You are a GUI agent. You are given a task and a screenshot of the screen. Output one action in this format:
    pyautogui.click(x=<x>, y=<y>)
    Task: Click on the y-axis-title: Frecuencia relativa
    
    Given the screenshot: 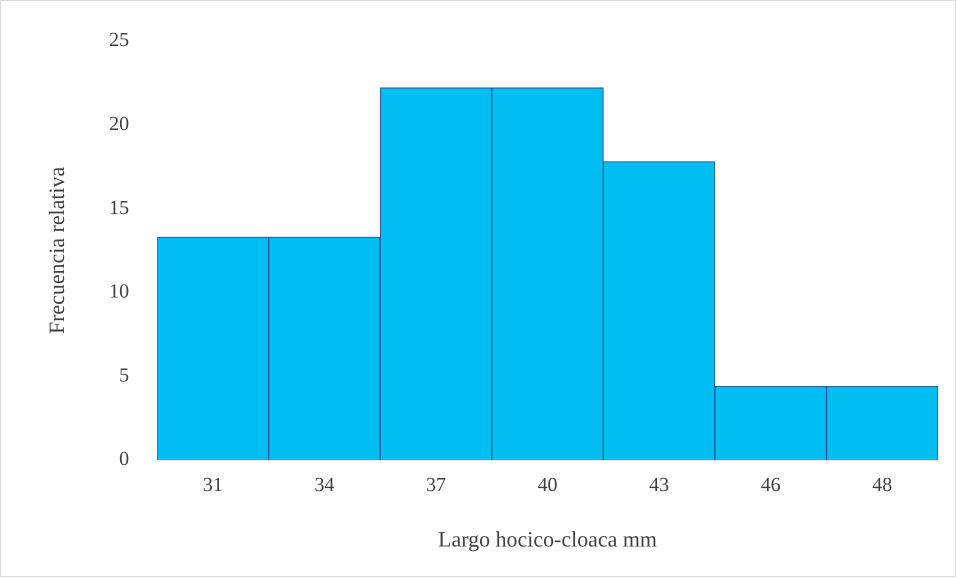 What is the action you would take?
    pyautogui.click(x=56, y=250)
    